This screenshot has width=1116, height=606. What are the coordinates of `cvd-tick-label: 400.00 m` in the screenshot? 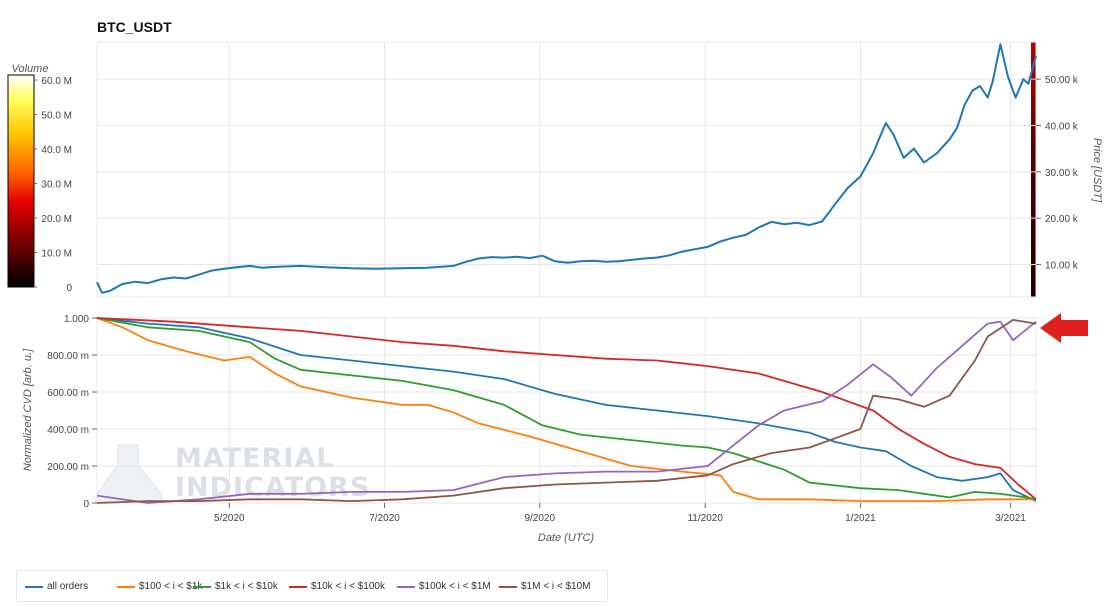 It's located at (68, 430).